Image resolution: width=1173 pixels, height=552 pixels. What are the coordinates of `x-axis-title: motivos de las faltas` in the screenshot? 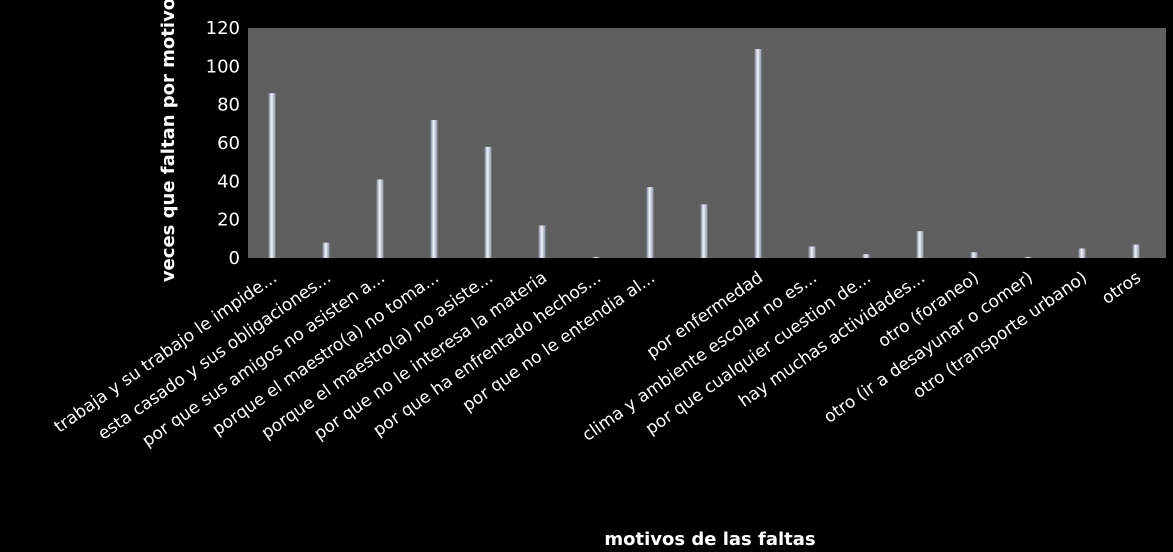 It's located at (709, 539).